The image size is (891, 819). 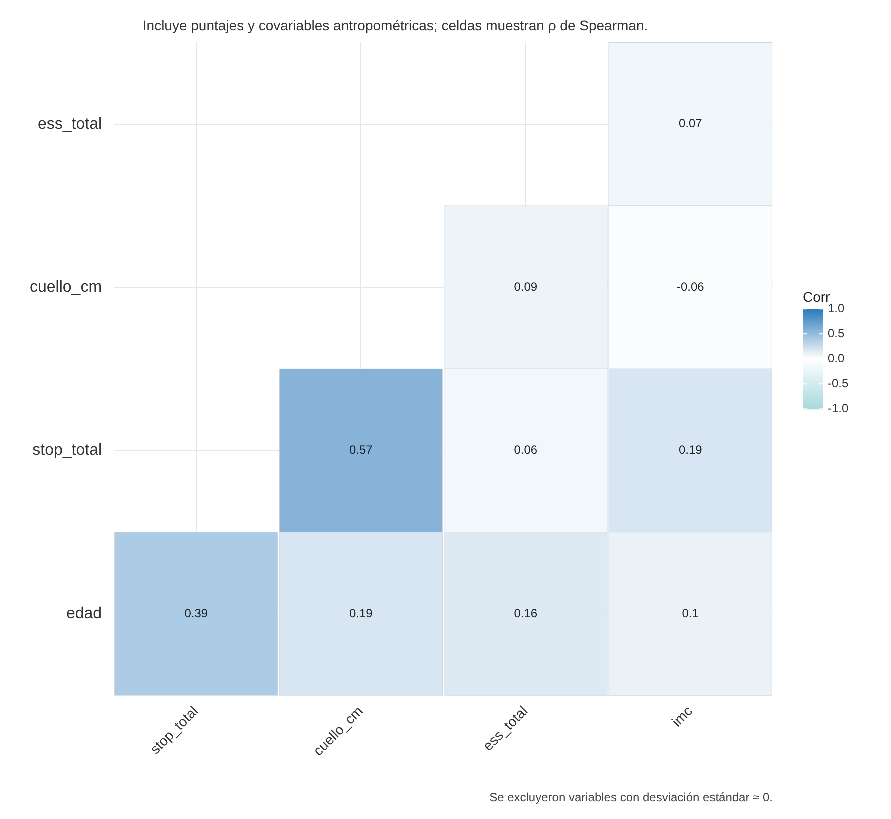 What do you see at coordinates (526, 450) in the screenshot?
I see `data-label: 0.06` at bounding box center [526, 450].